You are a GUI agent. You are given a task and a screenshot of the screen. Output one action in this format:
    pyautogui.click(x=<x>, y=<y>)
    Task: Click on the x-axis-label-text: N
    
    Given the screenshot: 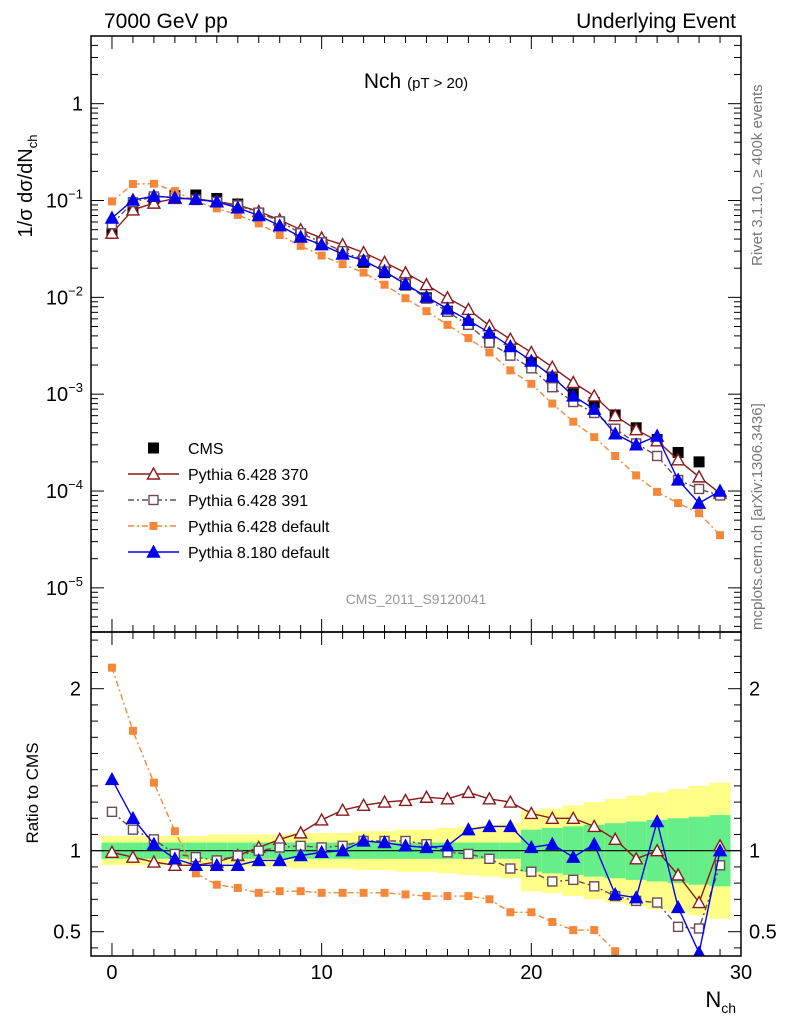 What is the action you would take?
    pyautogui.click(x=713, y=999)
    